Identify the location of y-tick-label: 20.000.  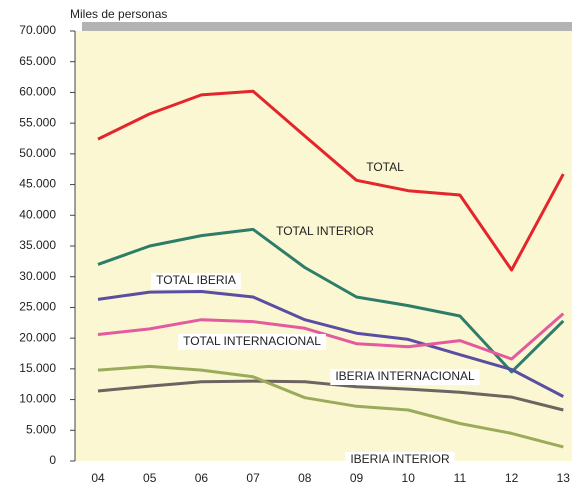
(37, 337).